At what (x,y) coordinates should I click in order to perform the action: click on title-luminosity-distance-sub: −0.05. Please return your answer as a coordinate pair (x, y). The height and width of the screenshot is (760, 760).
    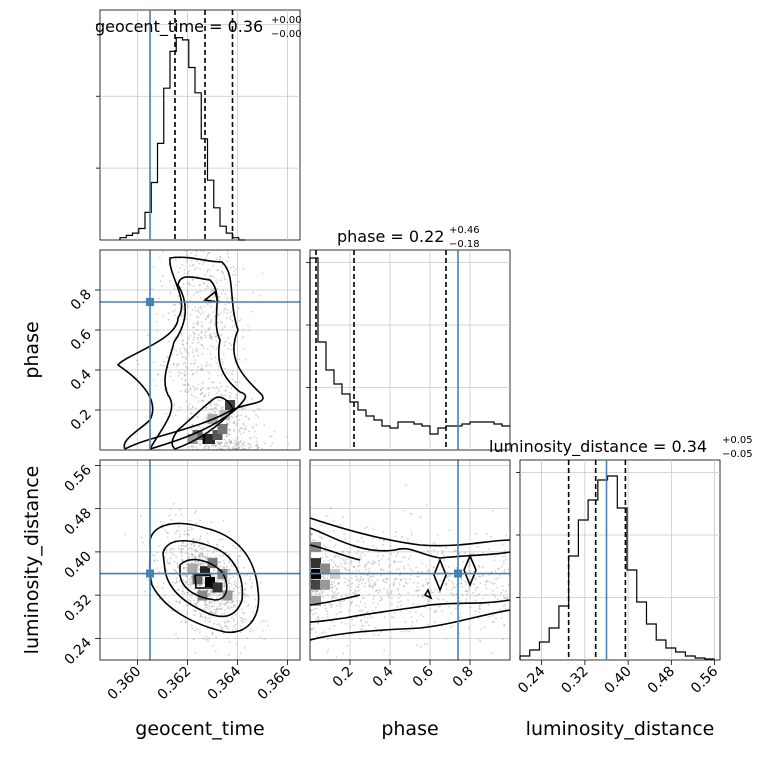
    Looking at the image, I should click on (737, 454).